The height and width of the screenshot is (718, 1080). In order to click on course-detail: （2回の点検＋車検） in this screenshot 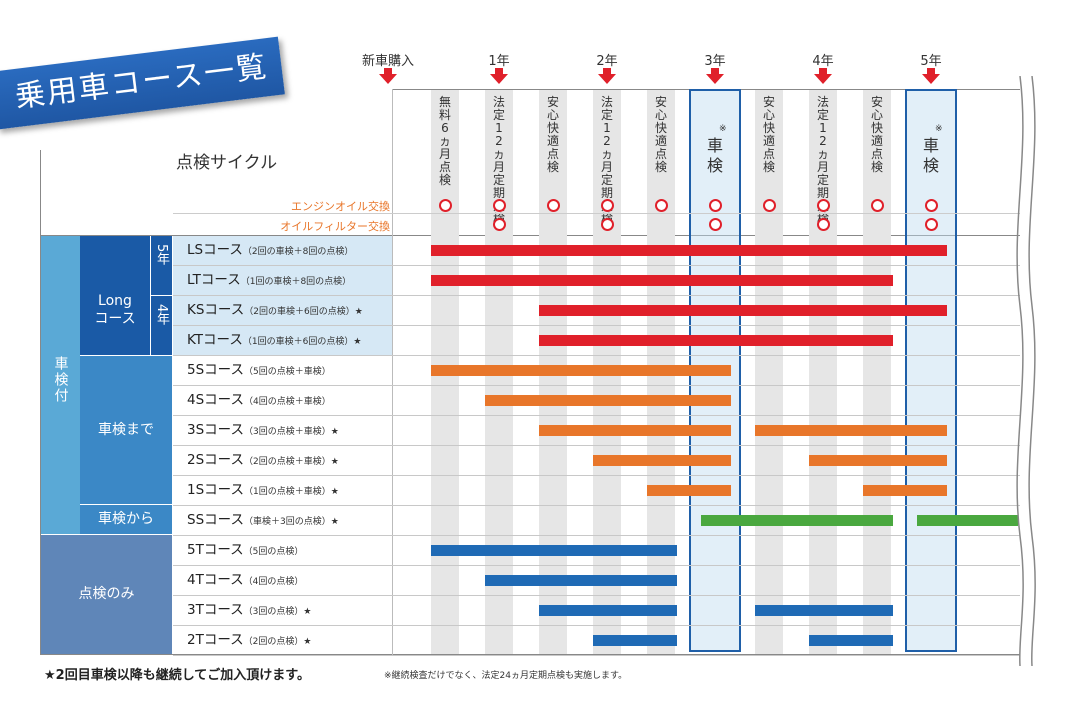, I will do `click(287, 462)`.